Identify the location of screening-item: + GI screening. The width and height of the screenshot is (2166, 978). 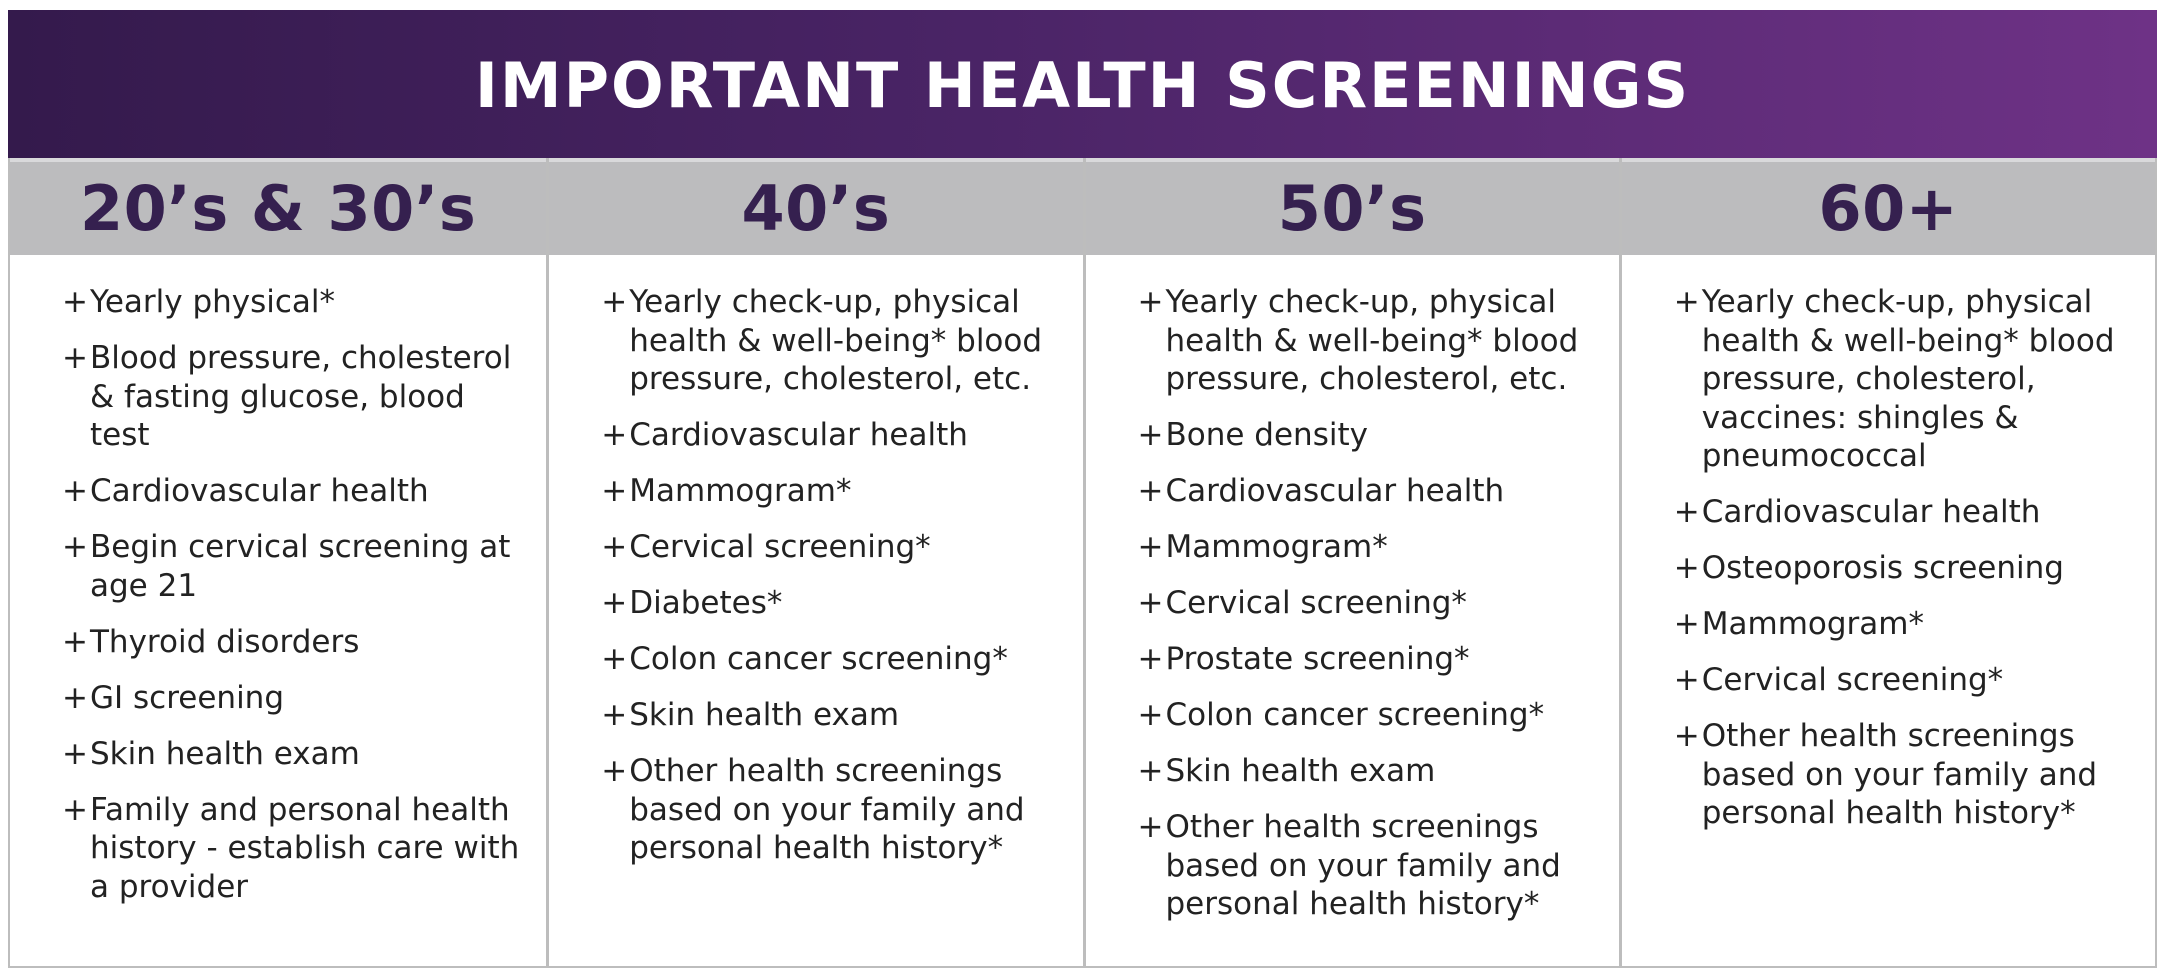
(294, 698).